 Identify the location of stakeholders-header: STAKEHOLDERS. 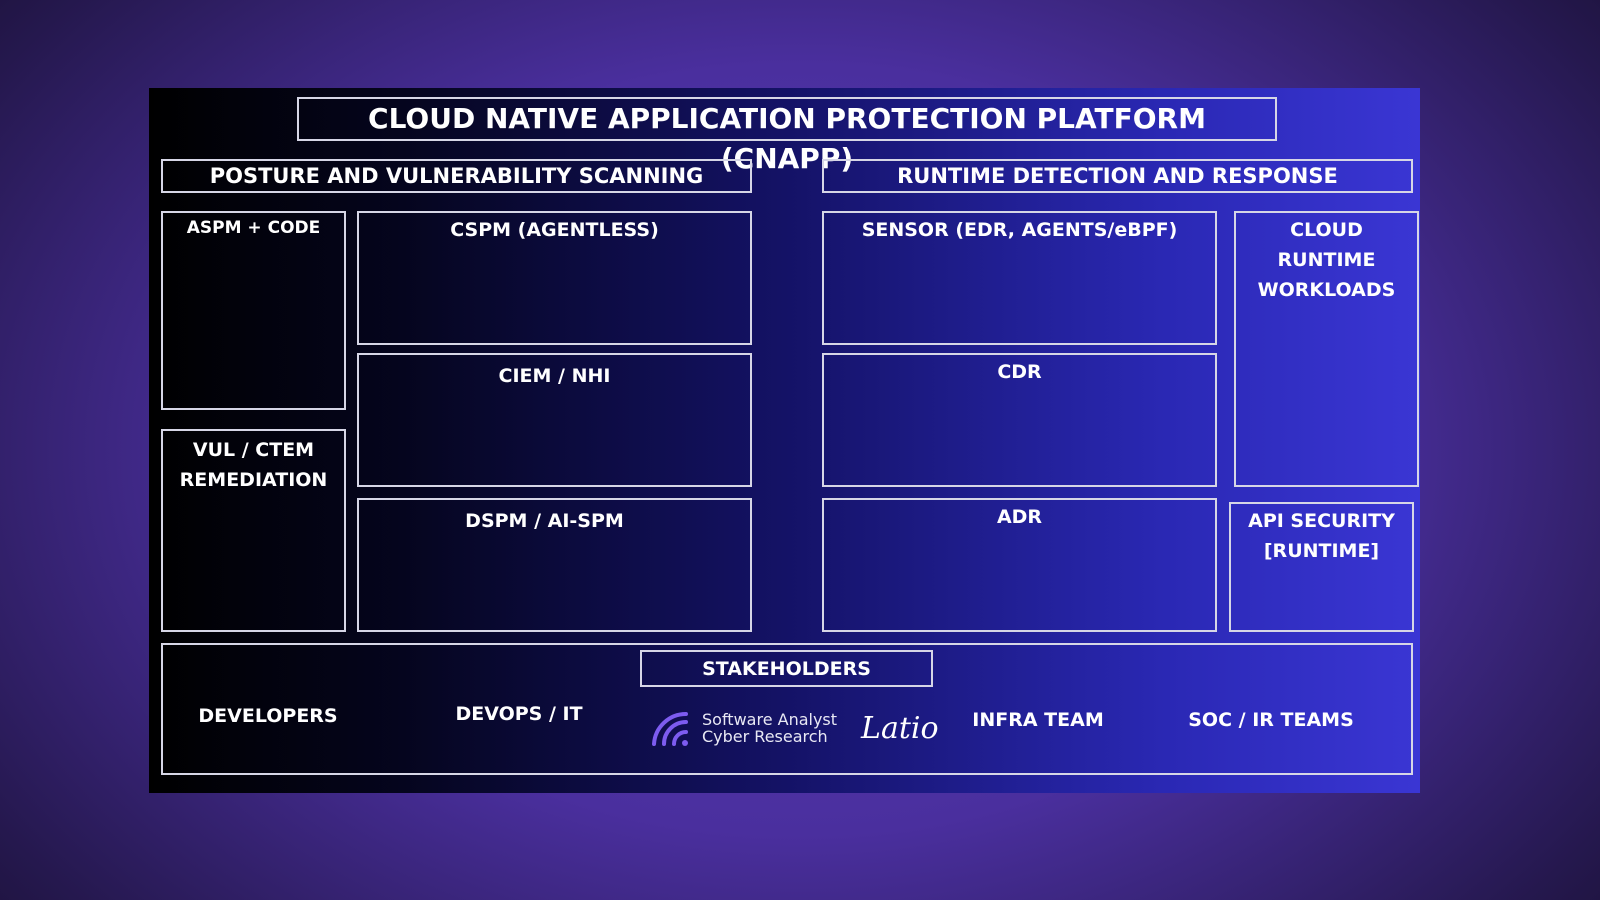
(786, 668).